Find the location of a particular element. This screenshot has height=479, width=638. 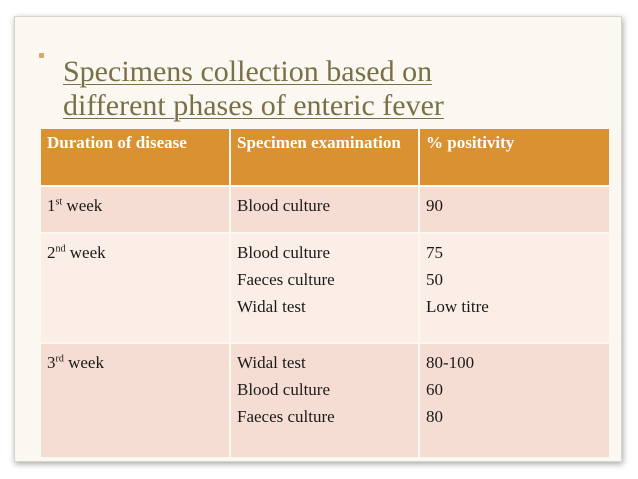

title-line-2: different phases of enteric fever is located at coordinates (253, 105).